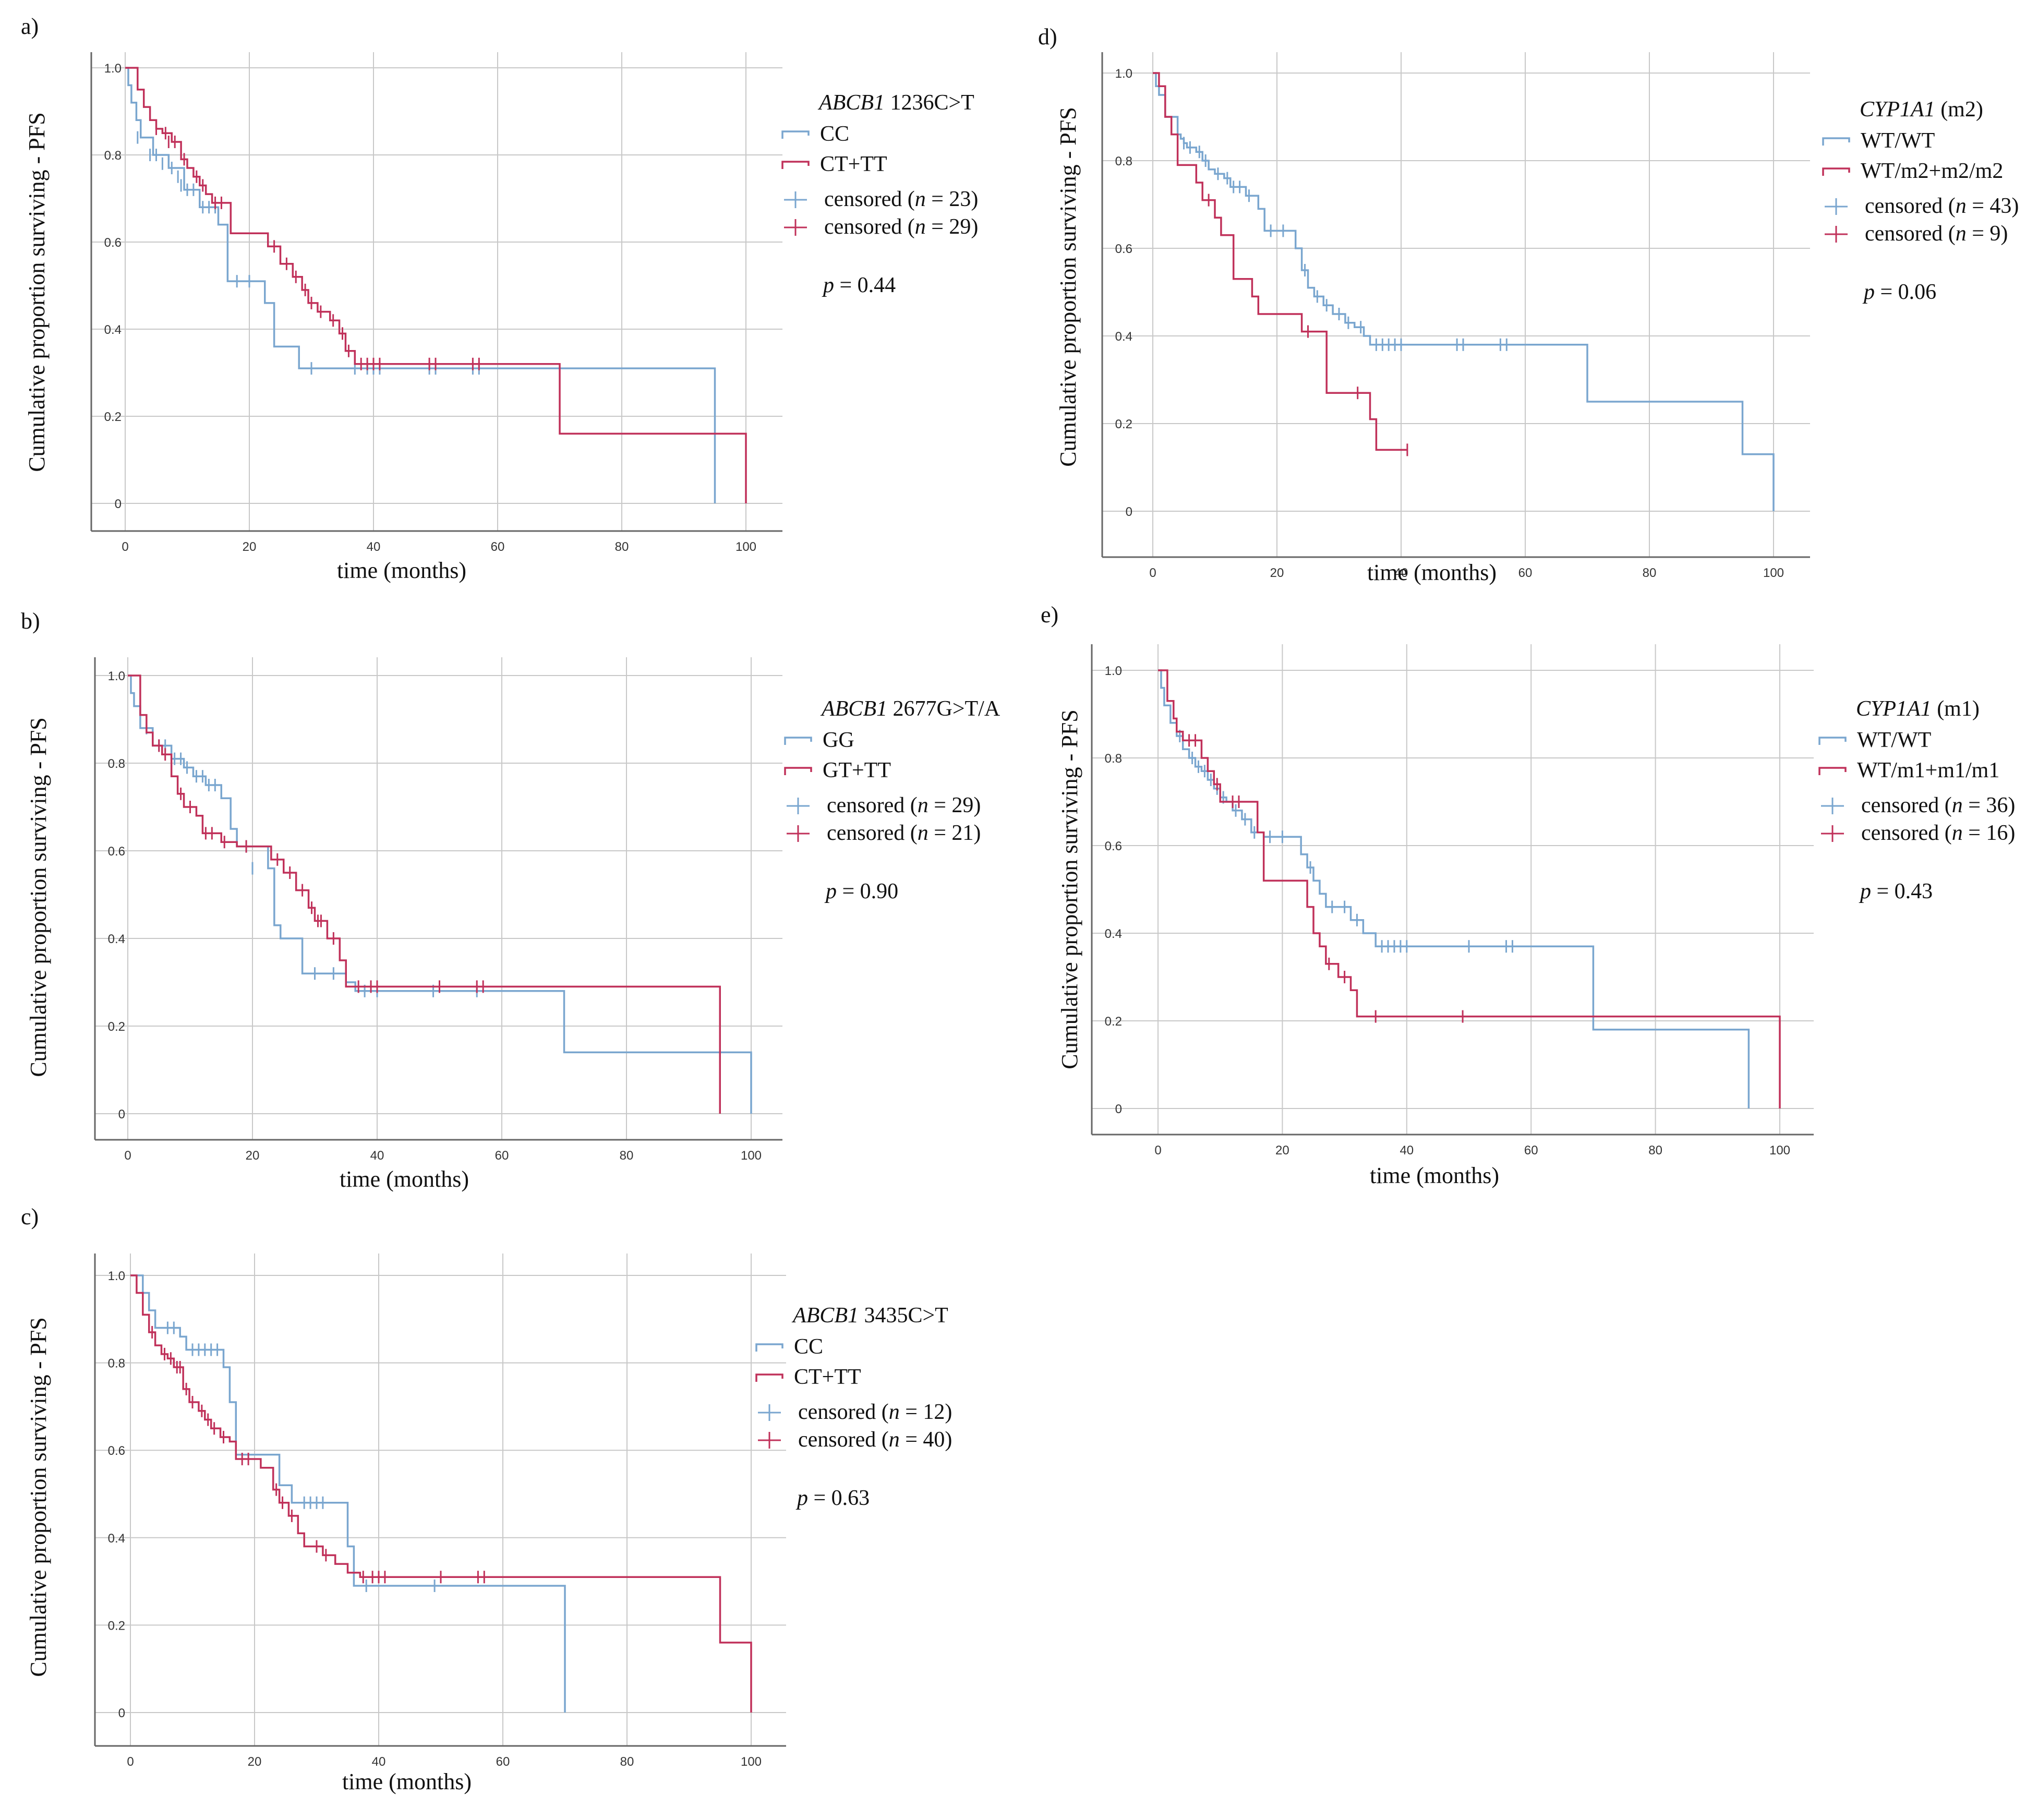  Describe the element at coordinates (30, 621) in the screenshot. I see `panel-label: b)` at that location.